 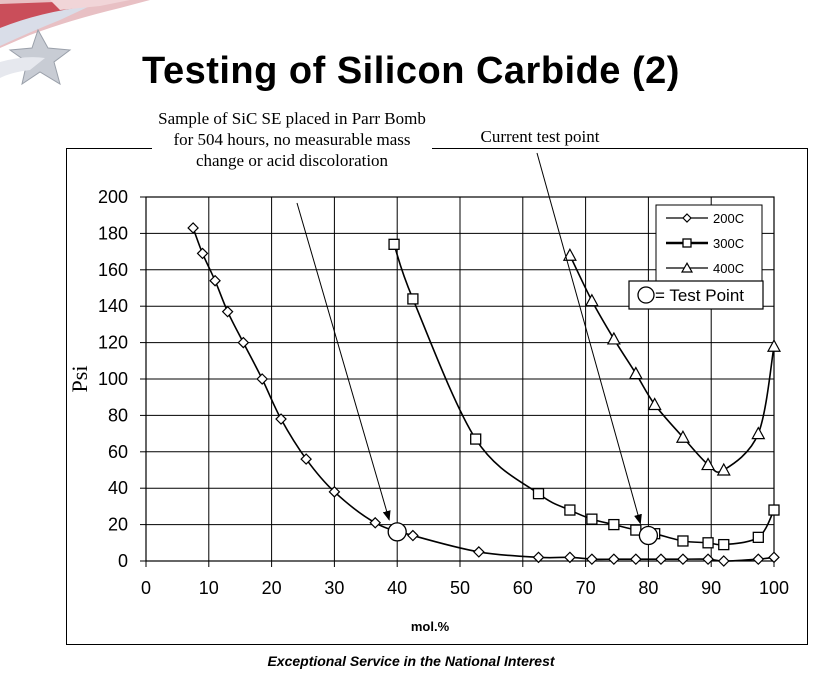 I want to click on x-tick-label: 0, so click(x=146, y=588).